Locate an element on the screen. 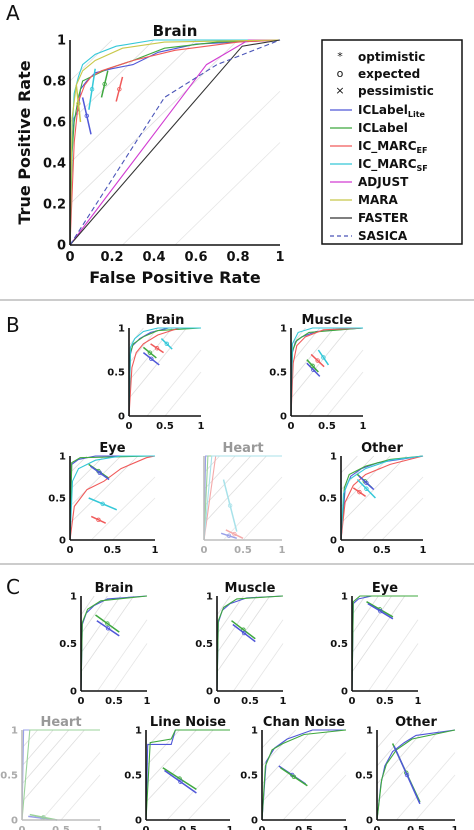 This screenshot has height=830, width=474. legend-label: MARA is located at coordinates (378, 200).